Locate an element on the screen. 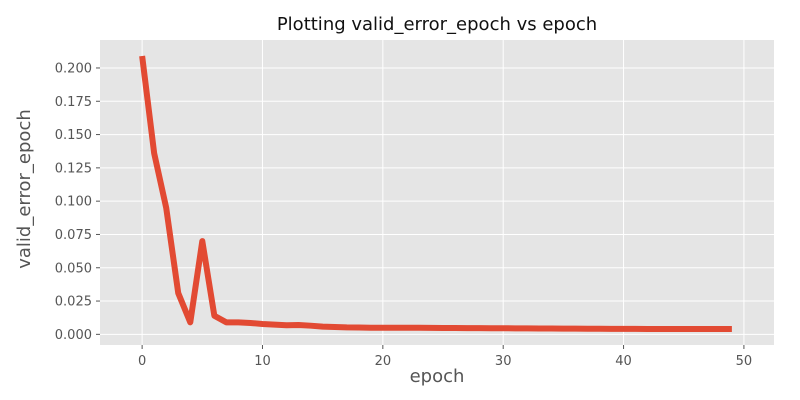 This screenshot has height=400, width=800. x-tick-label: 40 is located at coordinates (623, 361).